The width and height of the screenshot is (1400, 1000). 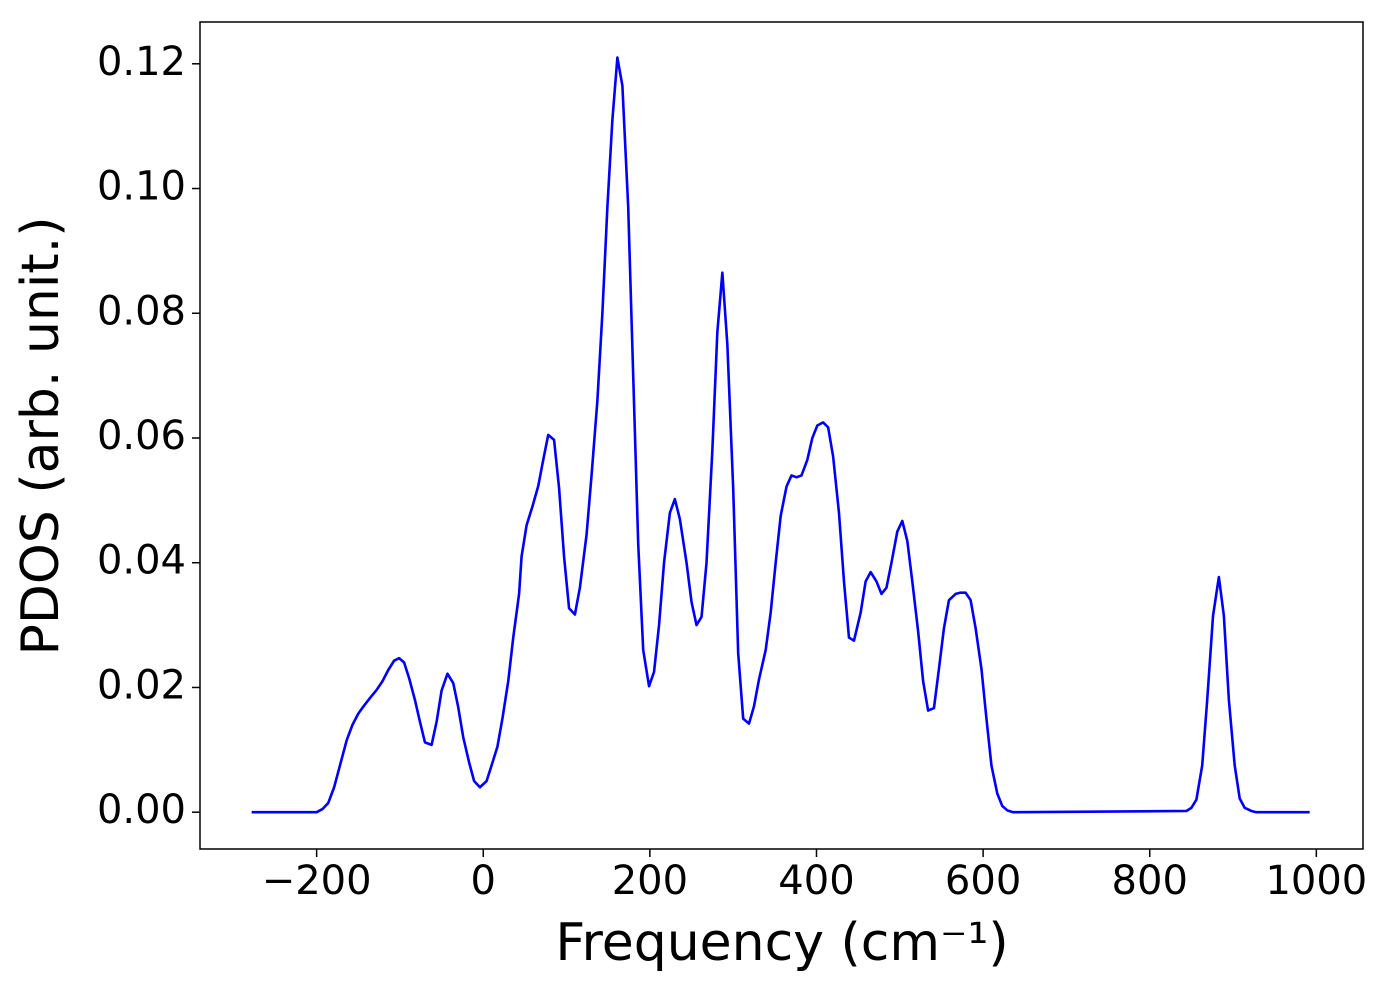 What do you see at coordinates (650, 881) in the screenshot?
I see `x-tick-label: 200` at bounding box center [650, 881].